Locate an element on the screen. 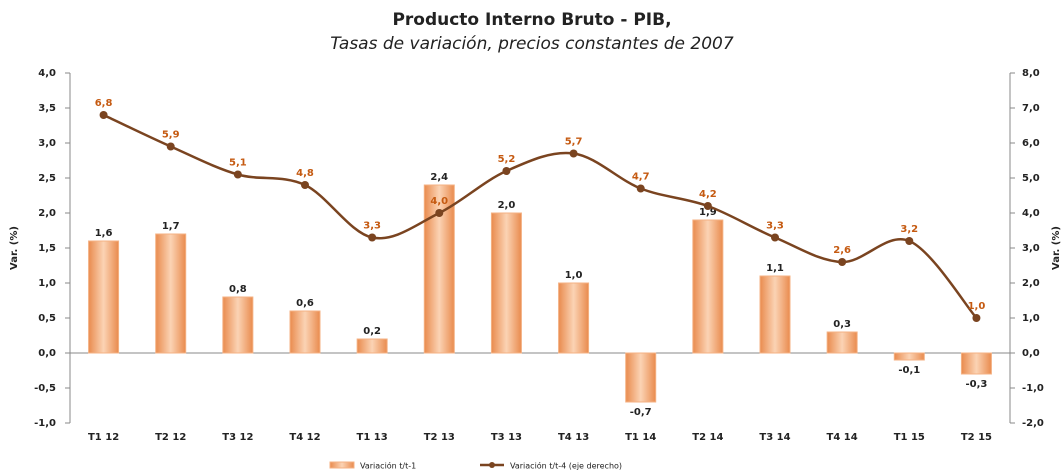  y-tick-label: 1,0 is located at coordinates (47, 283).